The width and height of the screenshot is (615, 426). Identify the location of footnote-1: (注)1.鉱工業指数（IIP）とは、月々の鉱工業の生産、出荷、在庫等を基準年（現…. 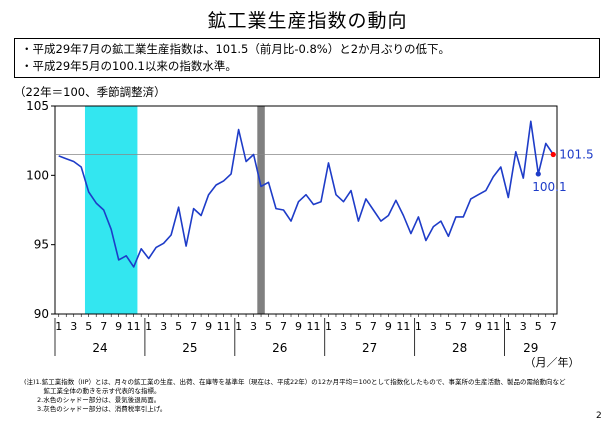
(295, 382).